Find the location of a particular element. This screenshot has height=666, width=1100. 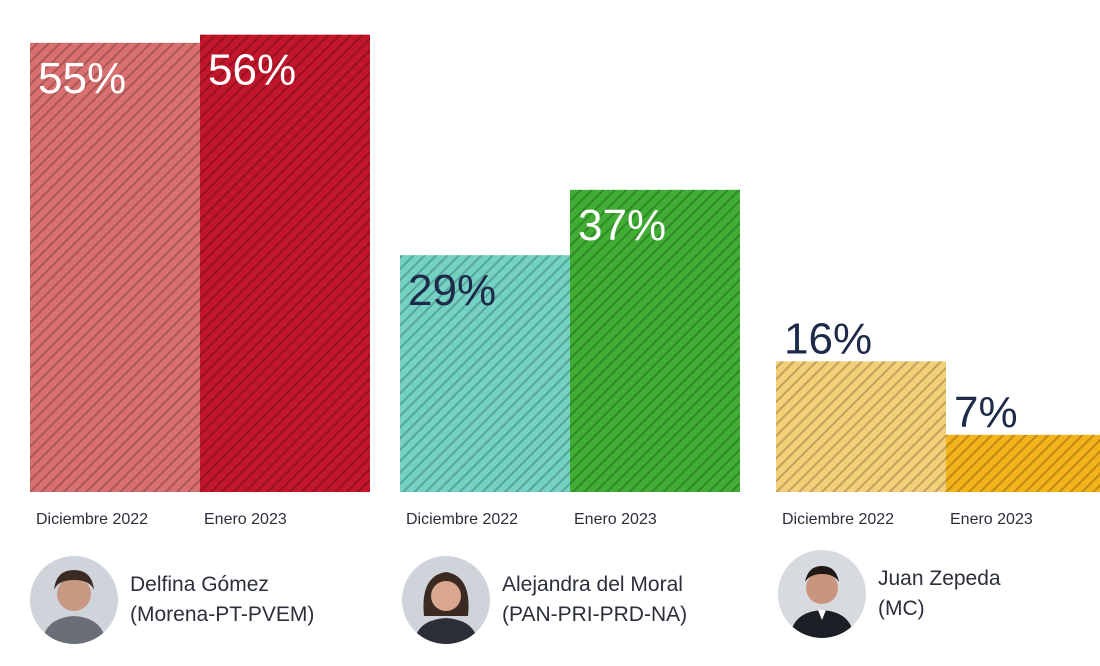

avatar-1-icon is located at coordinates (74, 600).